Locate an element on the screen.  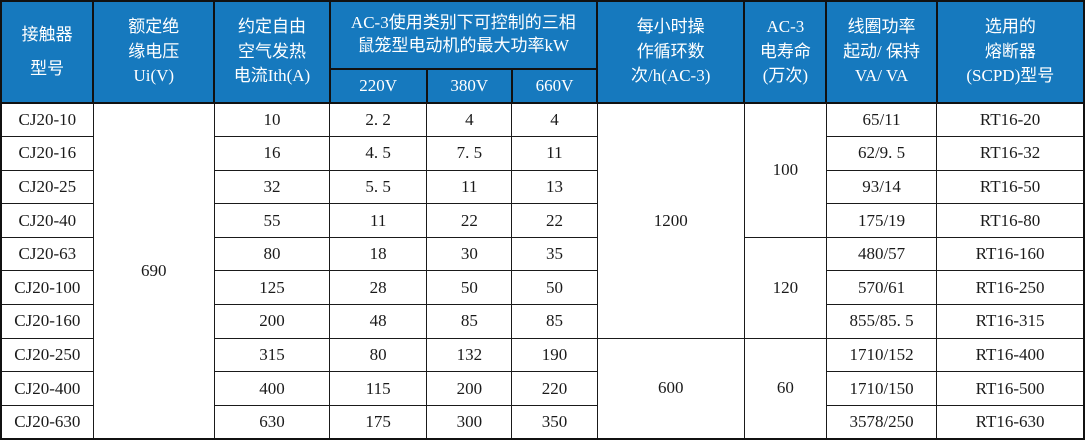
cell-model: CJ20-40 is located at coordinates (47, 220).